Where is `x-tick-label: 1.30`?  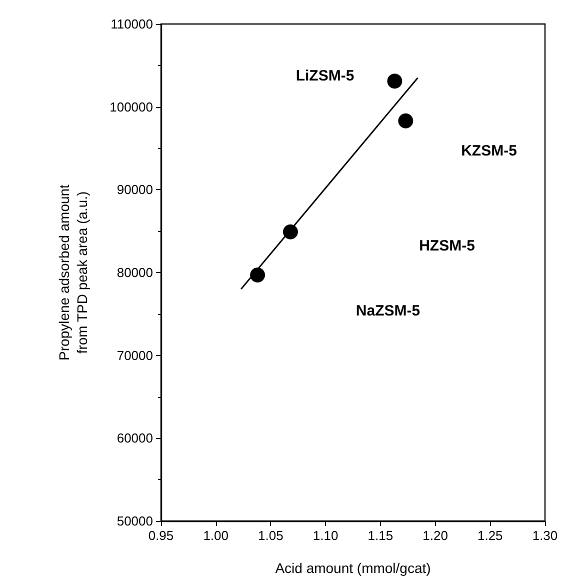
x-tick-label: 1.30 is located at coordinates (545, 535).